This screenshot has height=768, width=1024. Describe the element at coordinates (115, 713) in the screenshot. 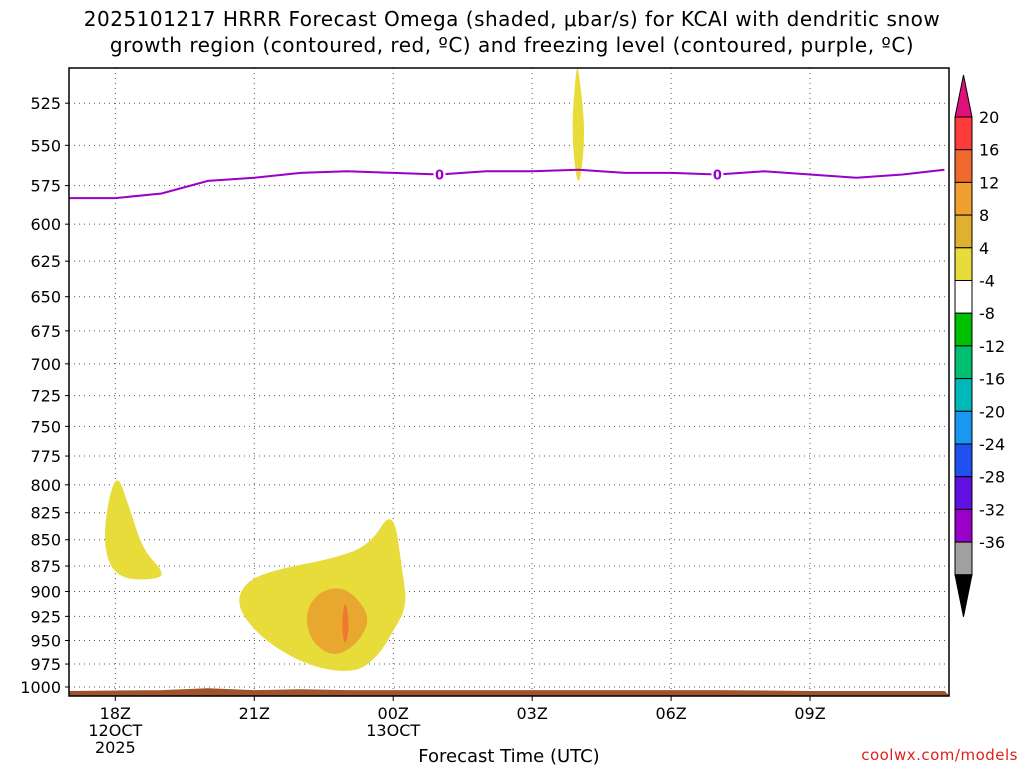

I see `x-tick-label: 18Z` at that location.